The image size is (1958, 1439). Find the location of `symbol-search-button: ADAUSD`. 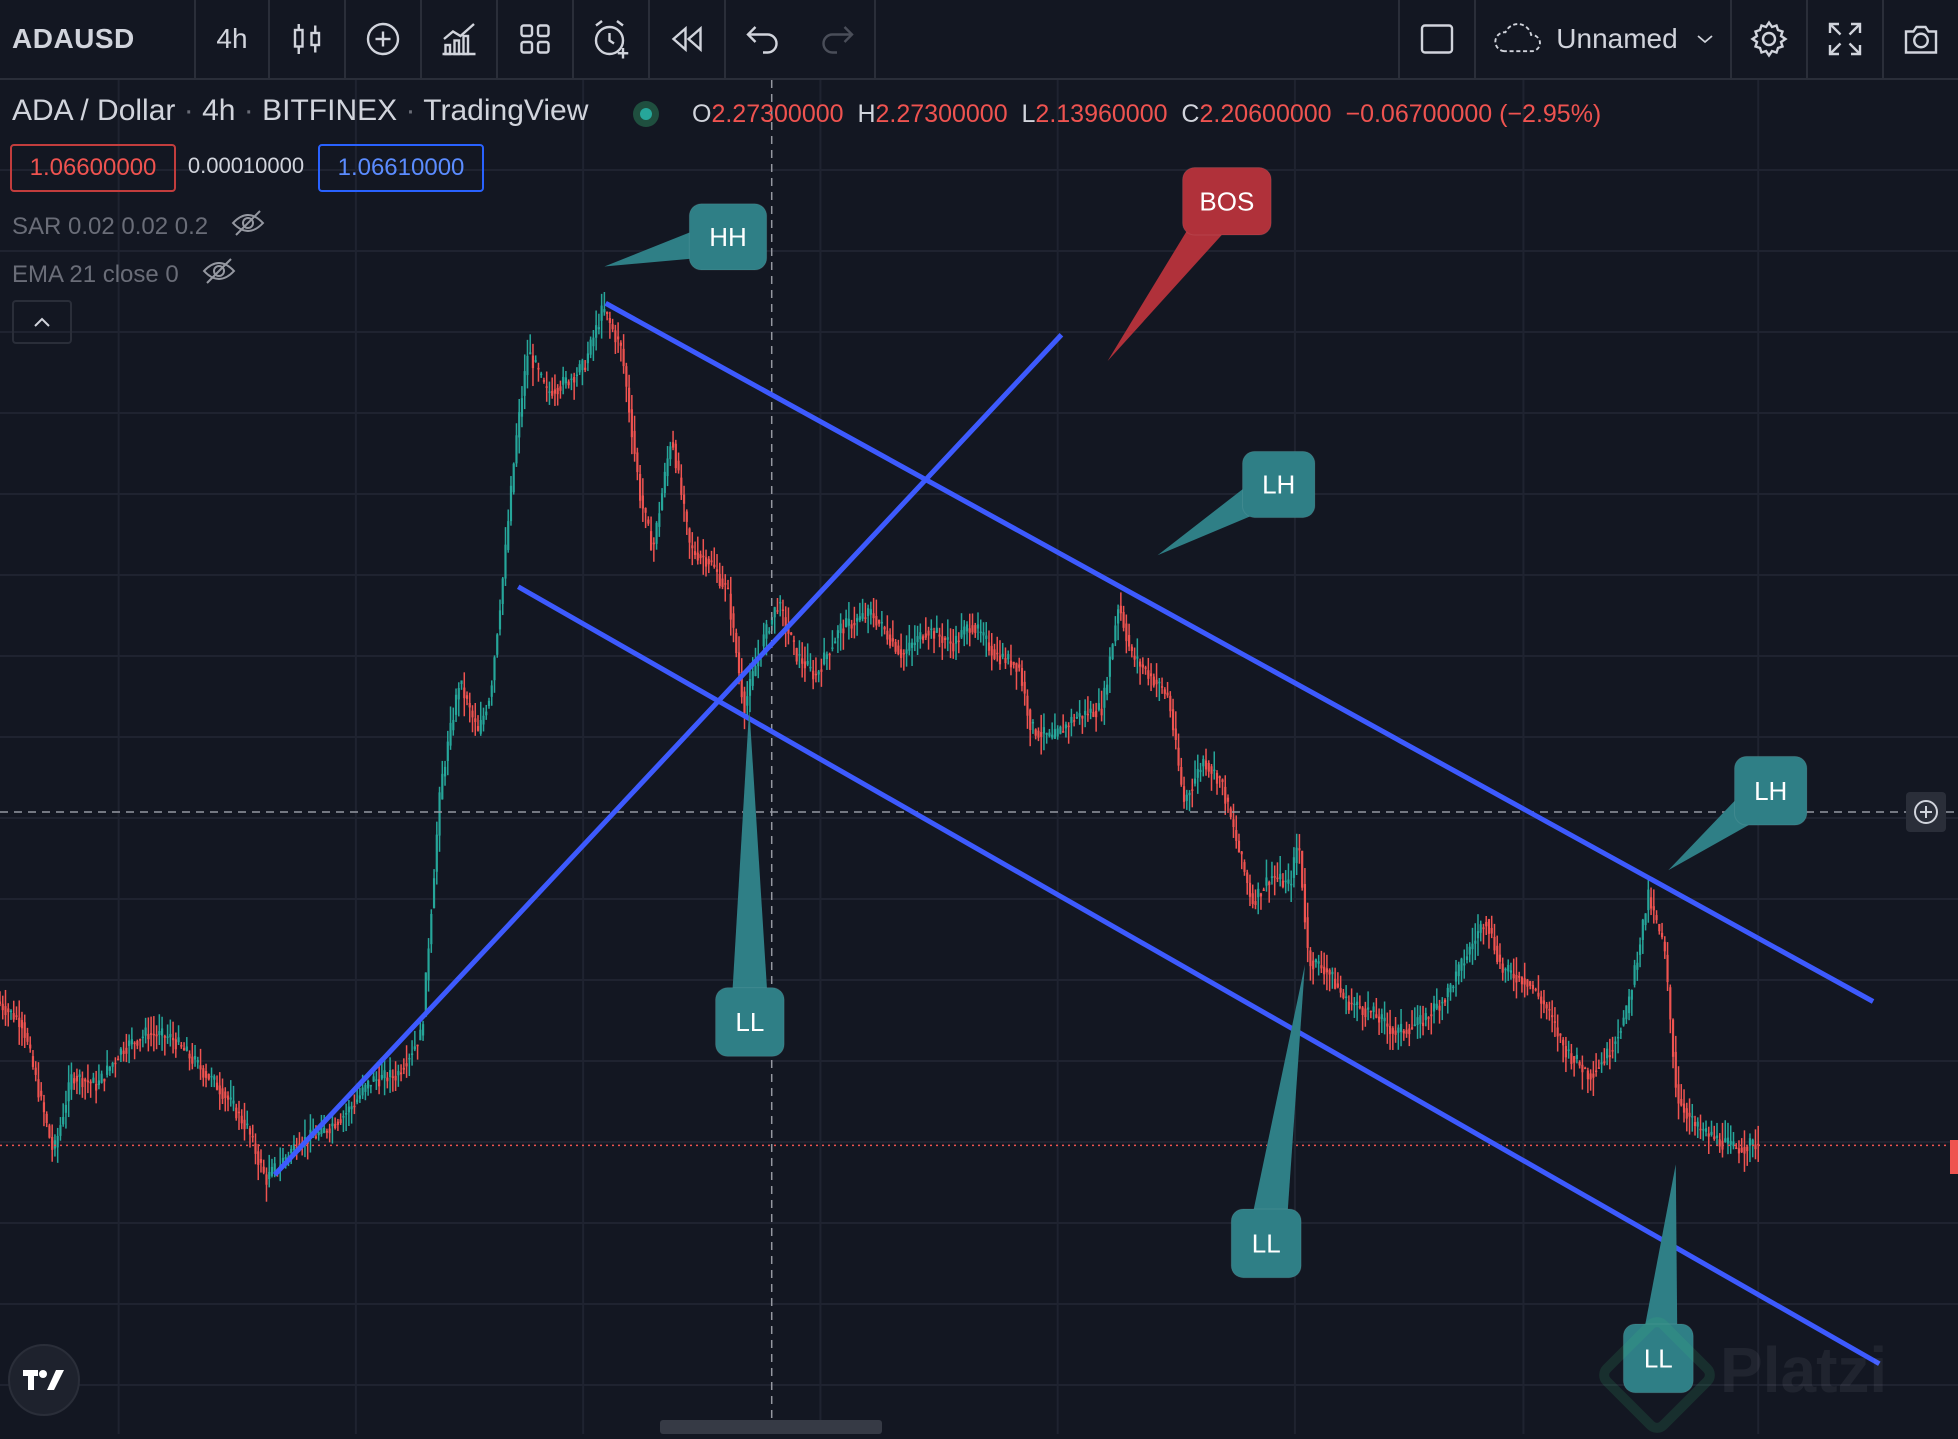

symbol-search-button: ADAUSD is located at coordinates (73, 38).